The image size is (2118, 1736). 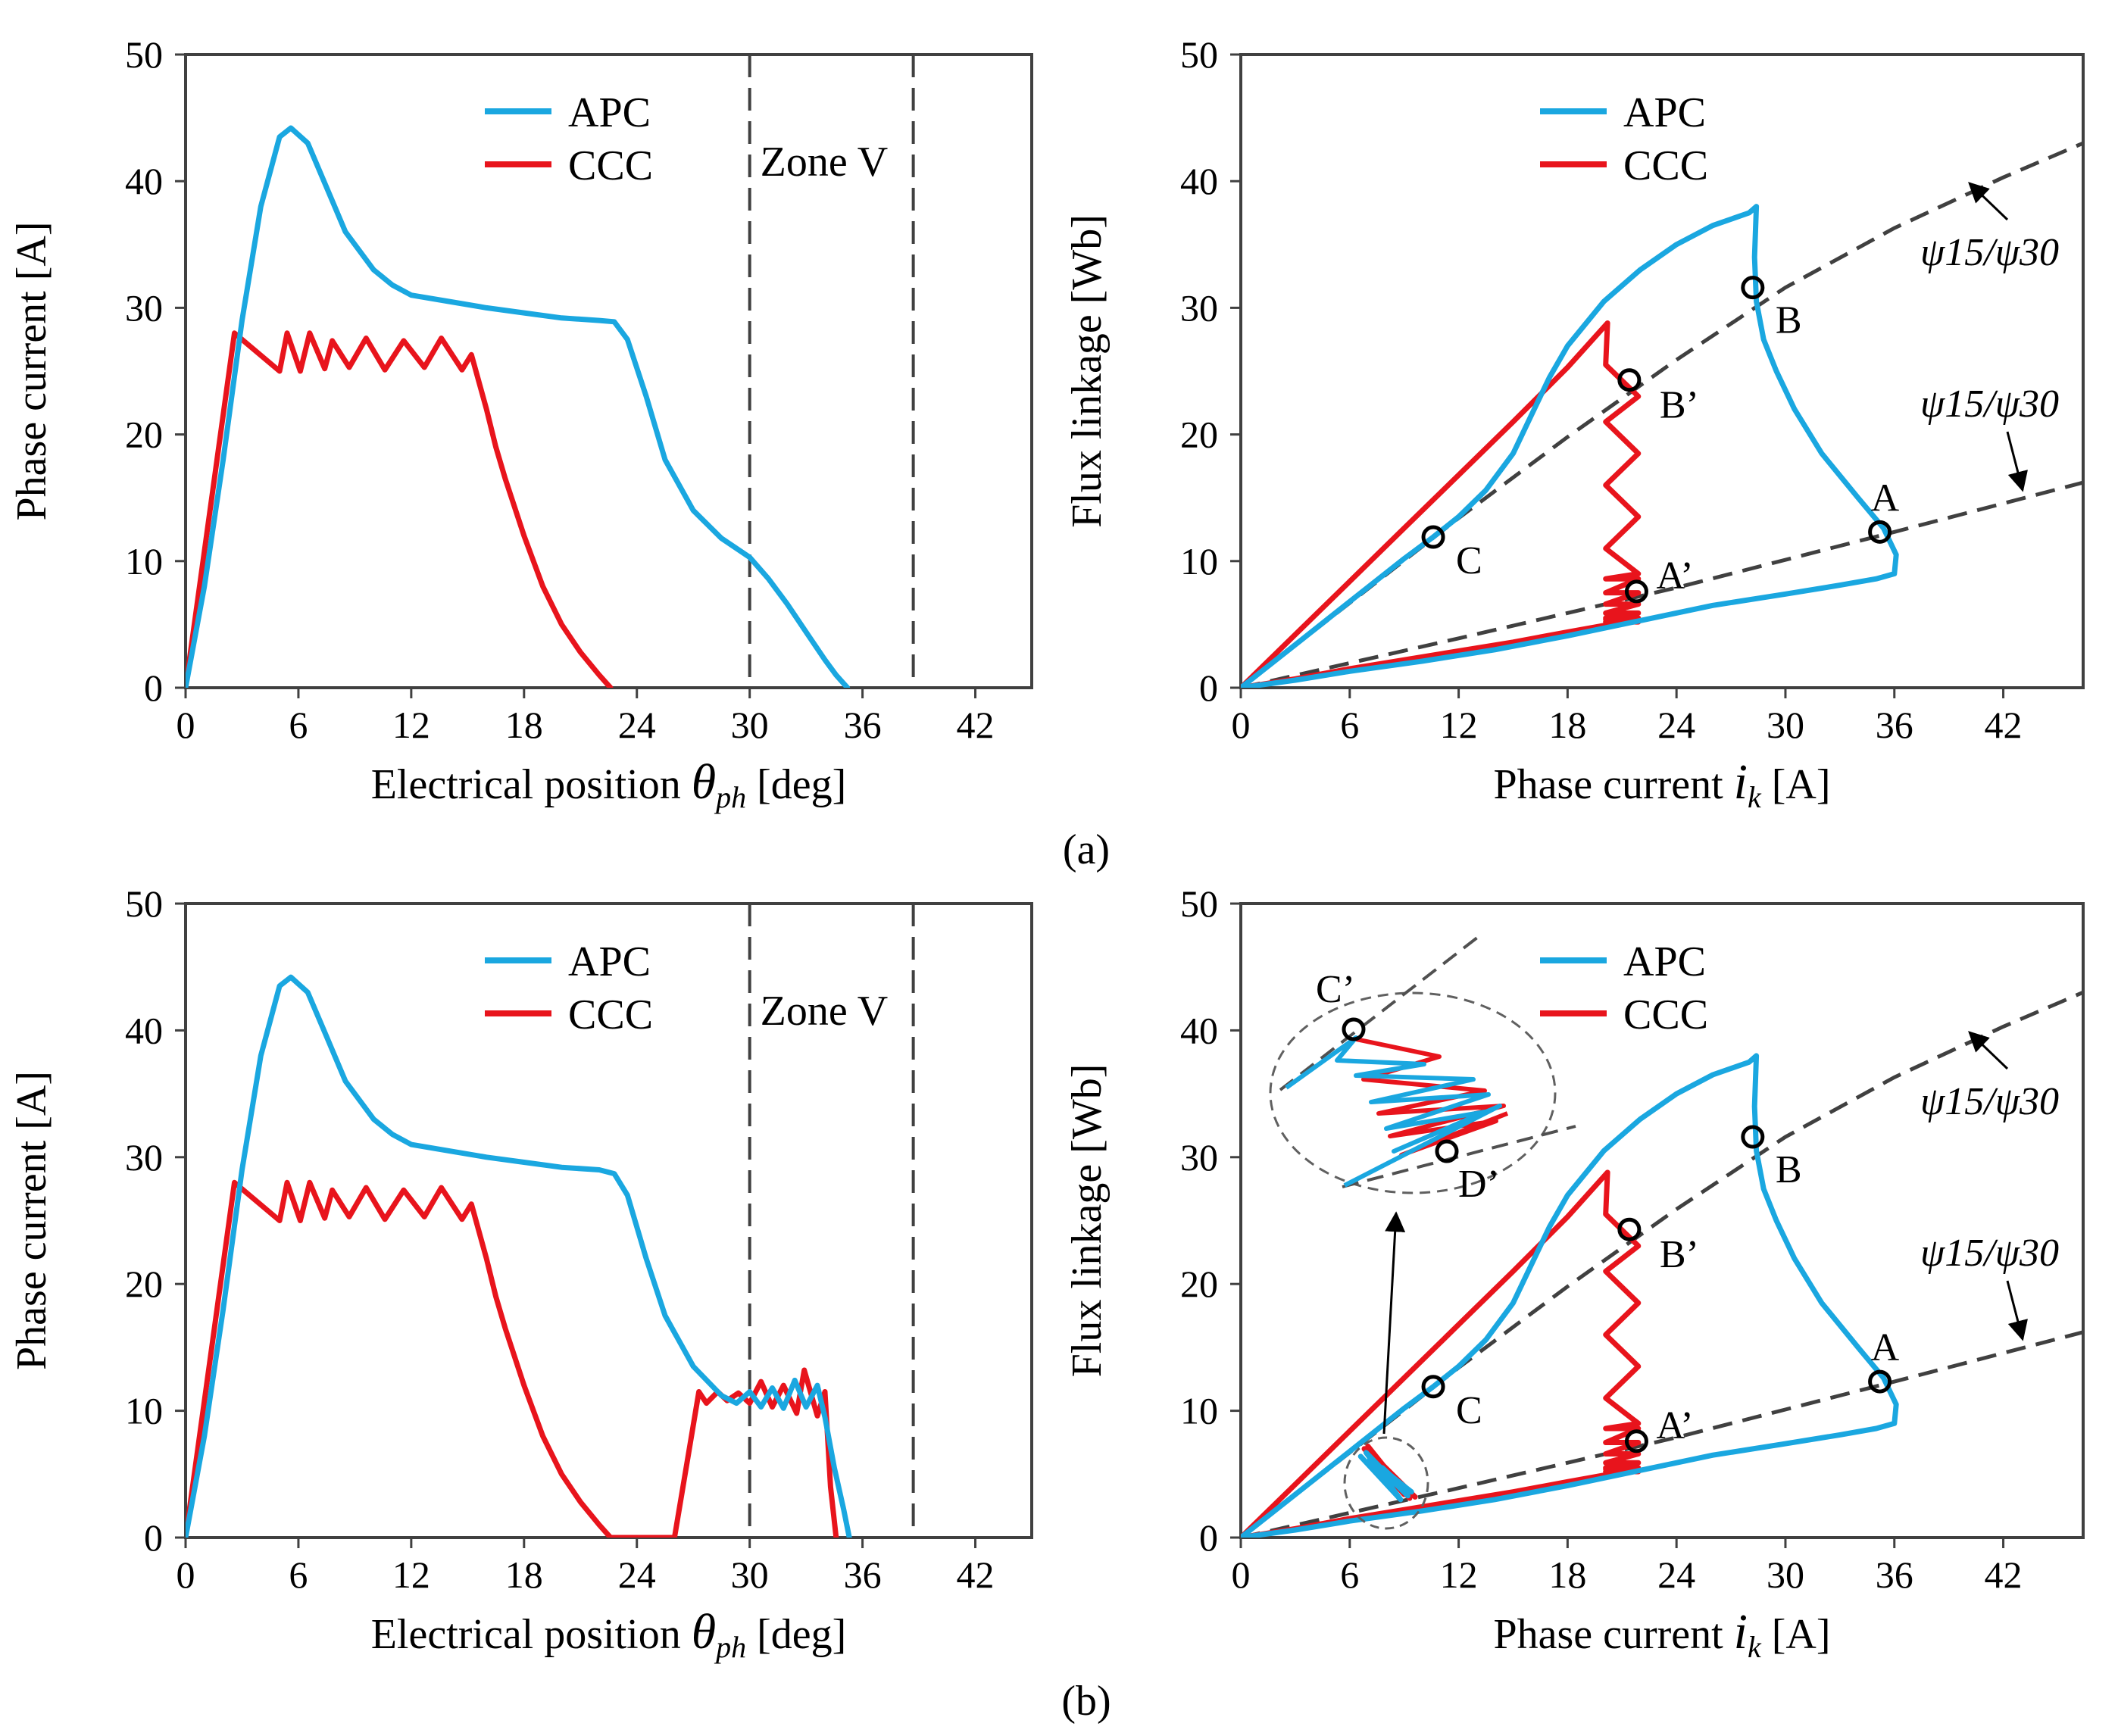 I want to click on inset-source-region, so click(x=1386, y=1483).